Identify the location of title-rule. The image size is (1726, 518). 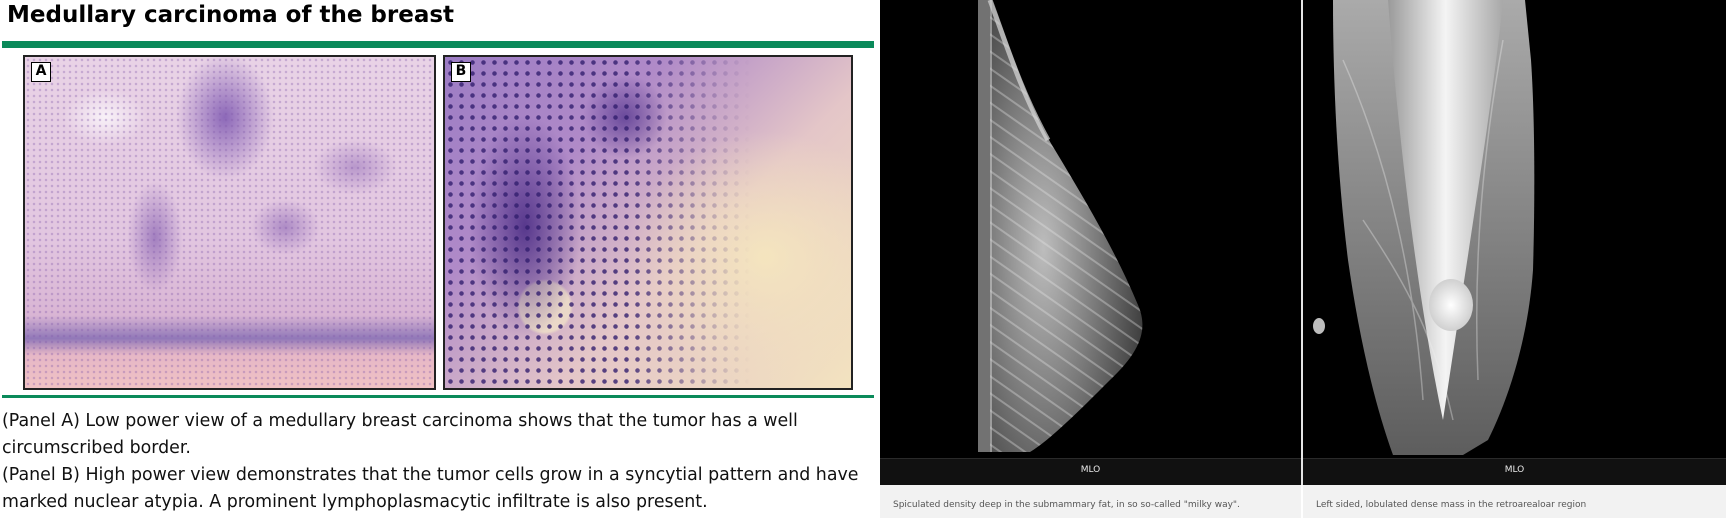
(438, 44).